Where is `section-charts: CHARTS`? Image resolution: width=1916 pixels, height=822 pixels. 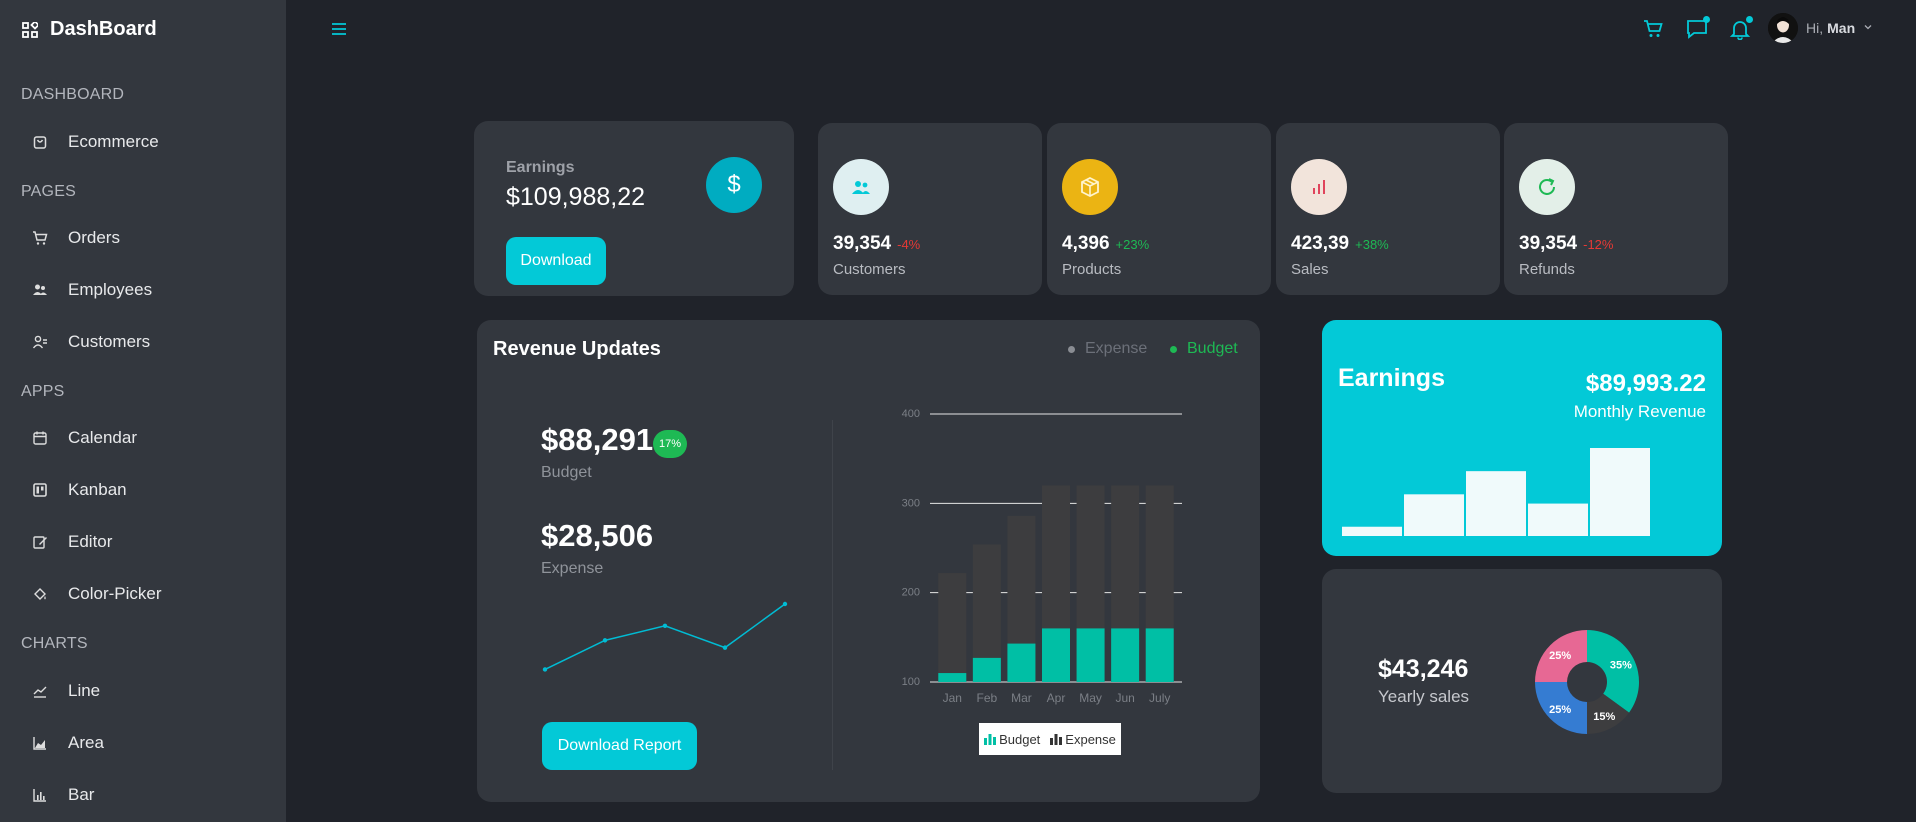
section-charts: CHARTS is located at coordinates (54, 643).